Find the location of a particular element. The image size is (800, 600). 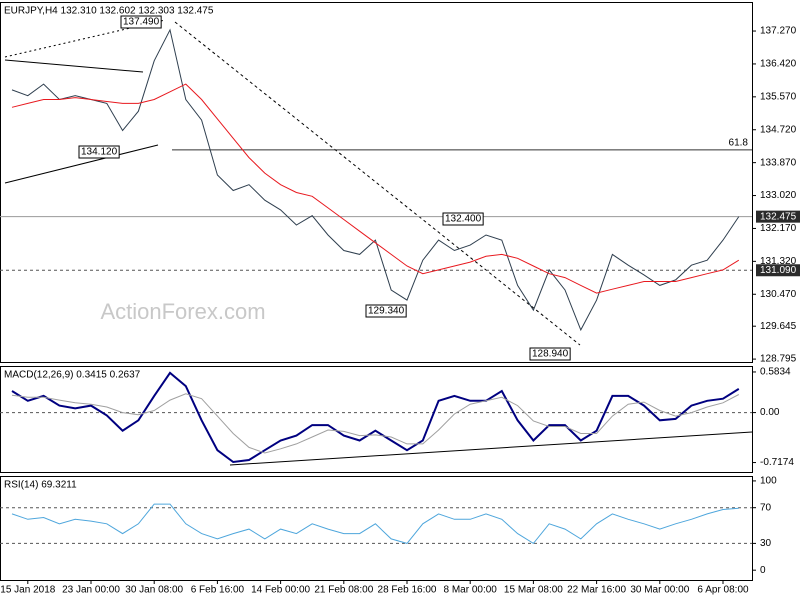

level-label: 131.090 is located at coordinates (778, 270).